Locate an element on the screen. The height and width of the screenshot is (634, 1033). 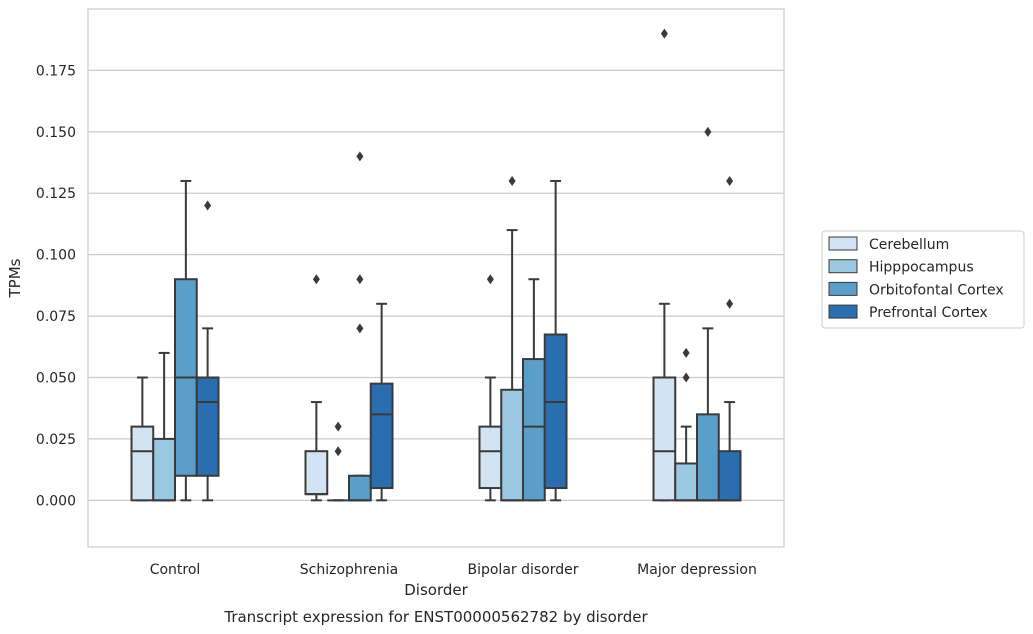
y-tick-label: 0.150 is located at coordinates (56, 133).